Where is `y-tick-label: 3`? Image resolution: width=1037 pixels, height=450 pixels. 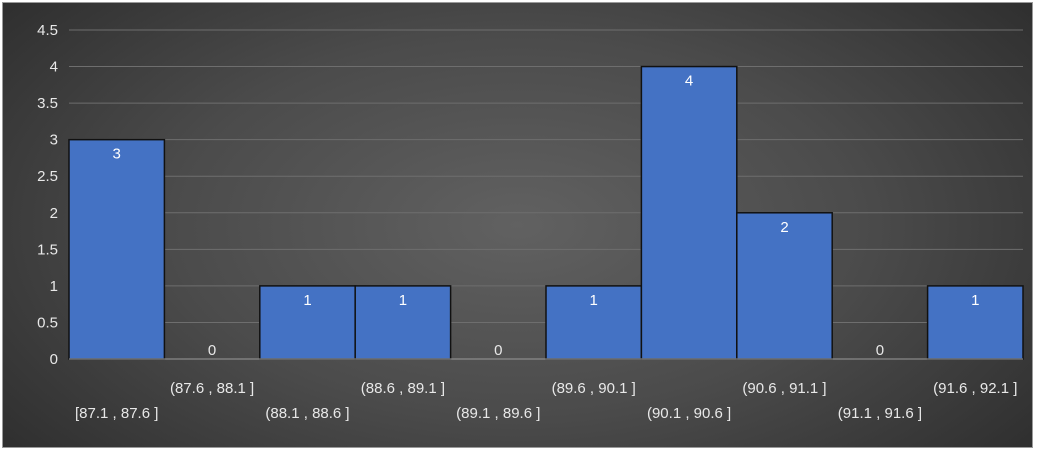
y-tick-label: 3 is located at coordinates (54, 140).